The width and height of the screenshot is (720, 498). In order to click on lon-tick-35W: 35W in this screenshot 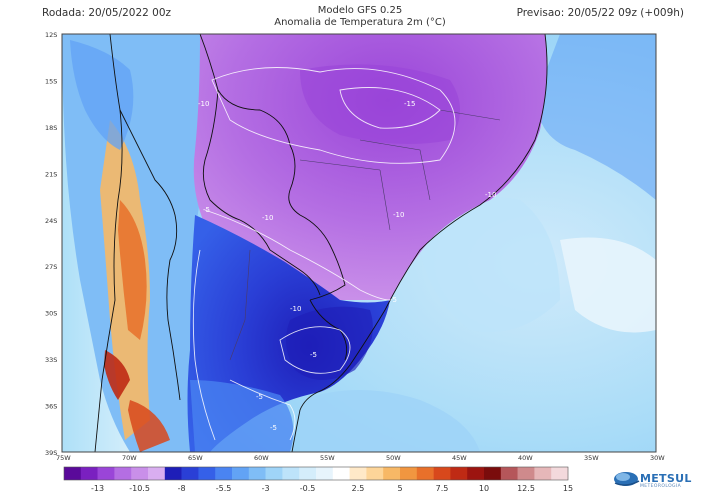, I will do `click(591, 458)`.